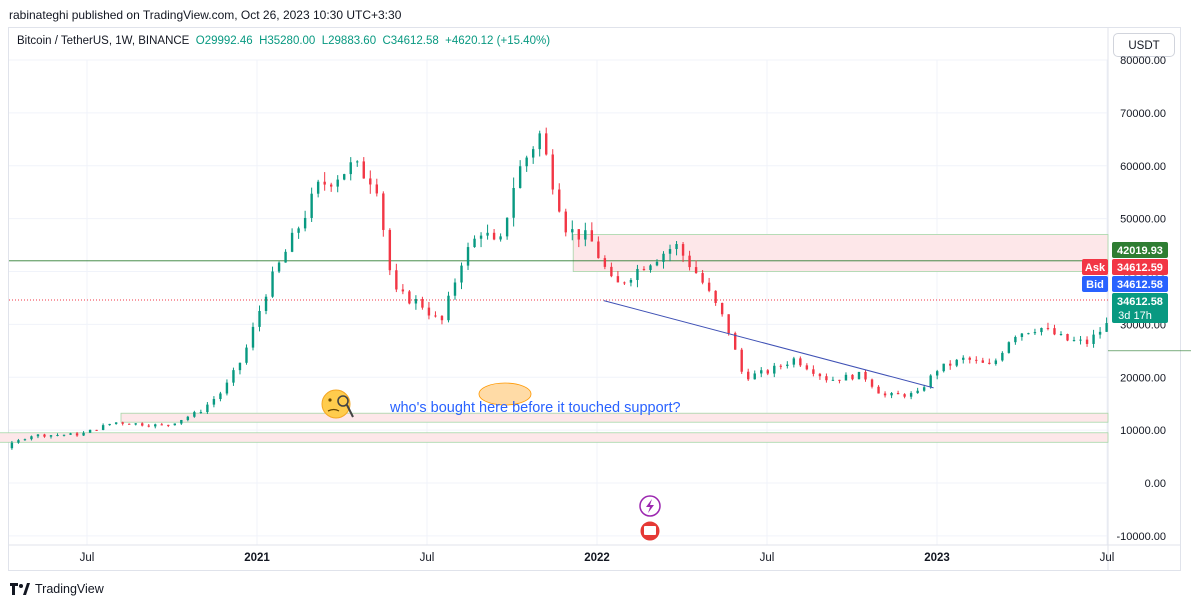 The image size is (1191, 607). Describe the element at coordinates (937, 558) in the screenshot. I see `x-tick-label: 2023` at that location.